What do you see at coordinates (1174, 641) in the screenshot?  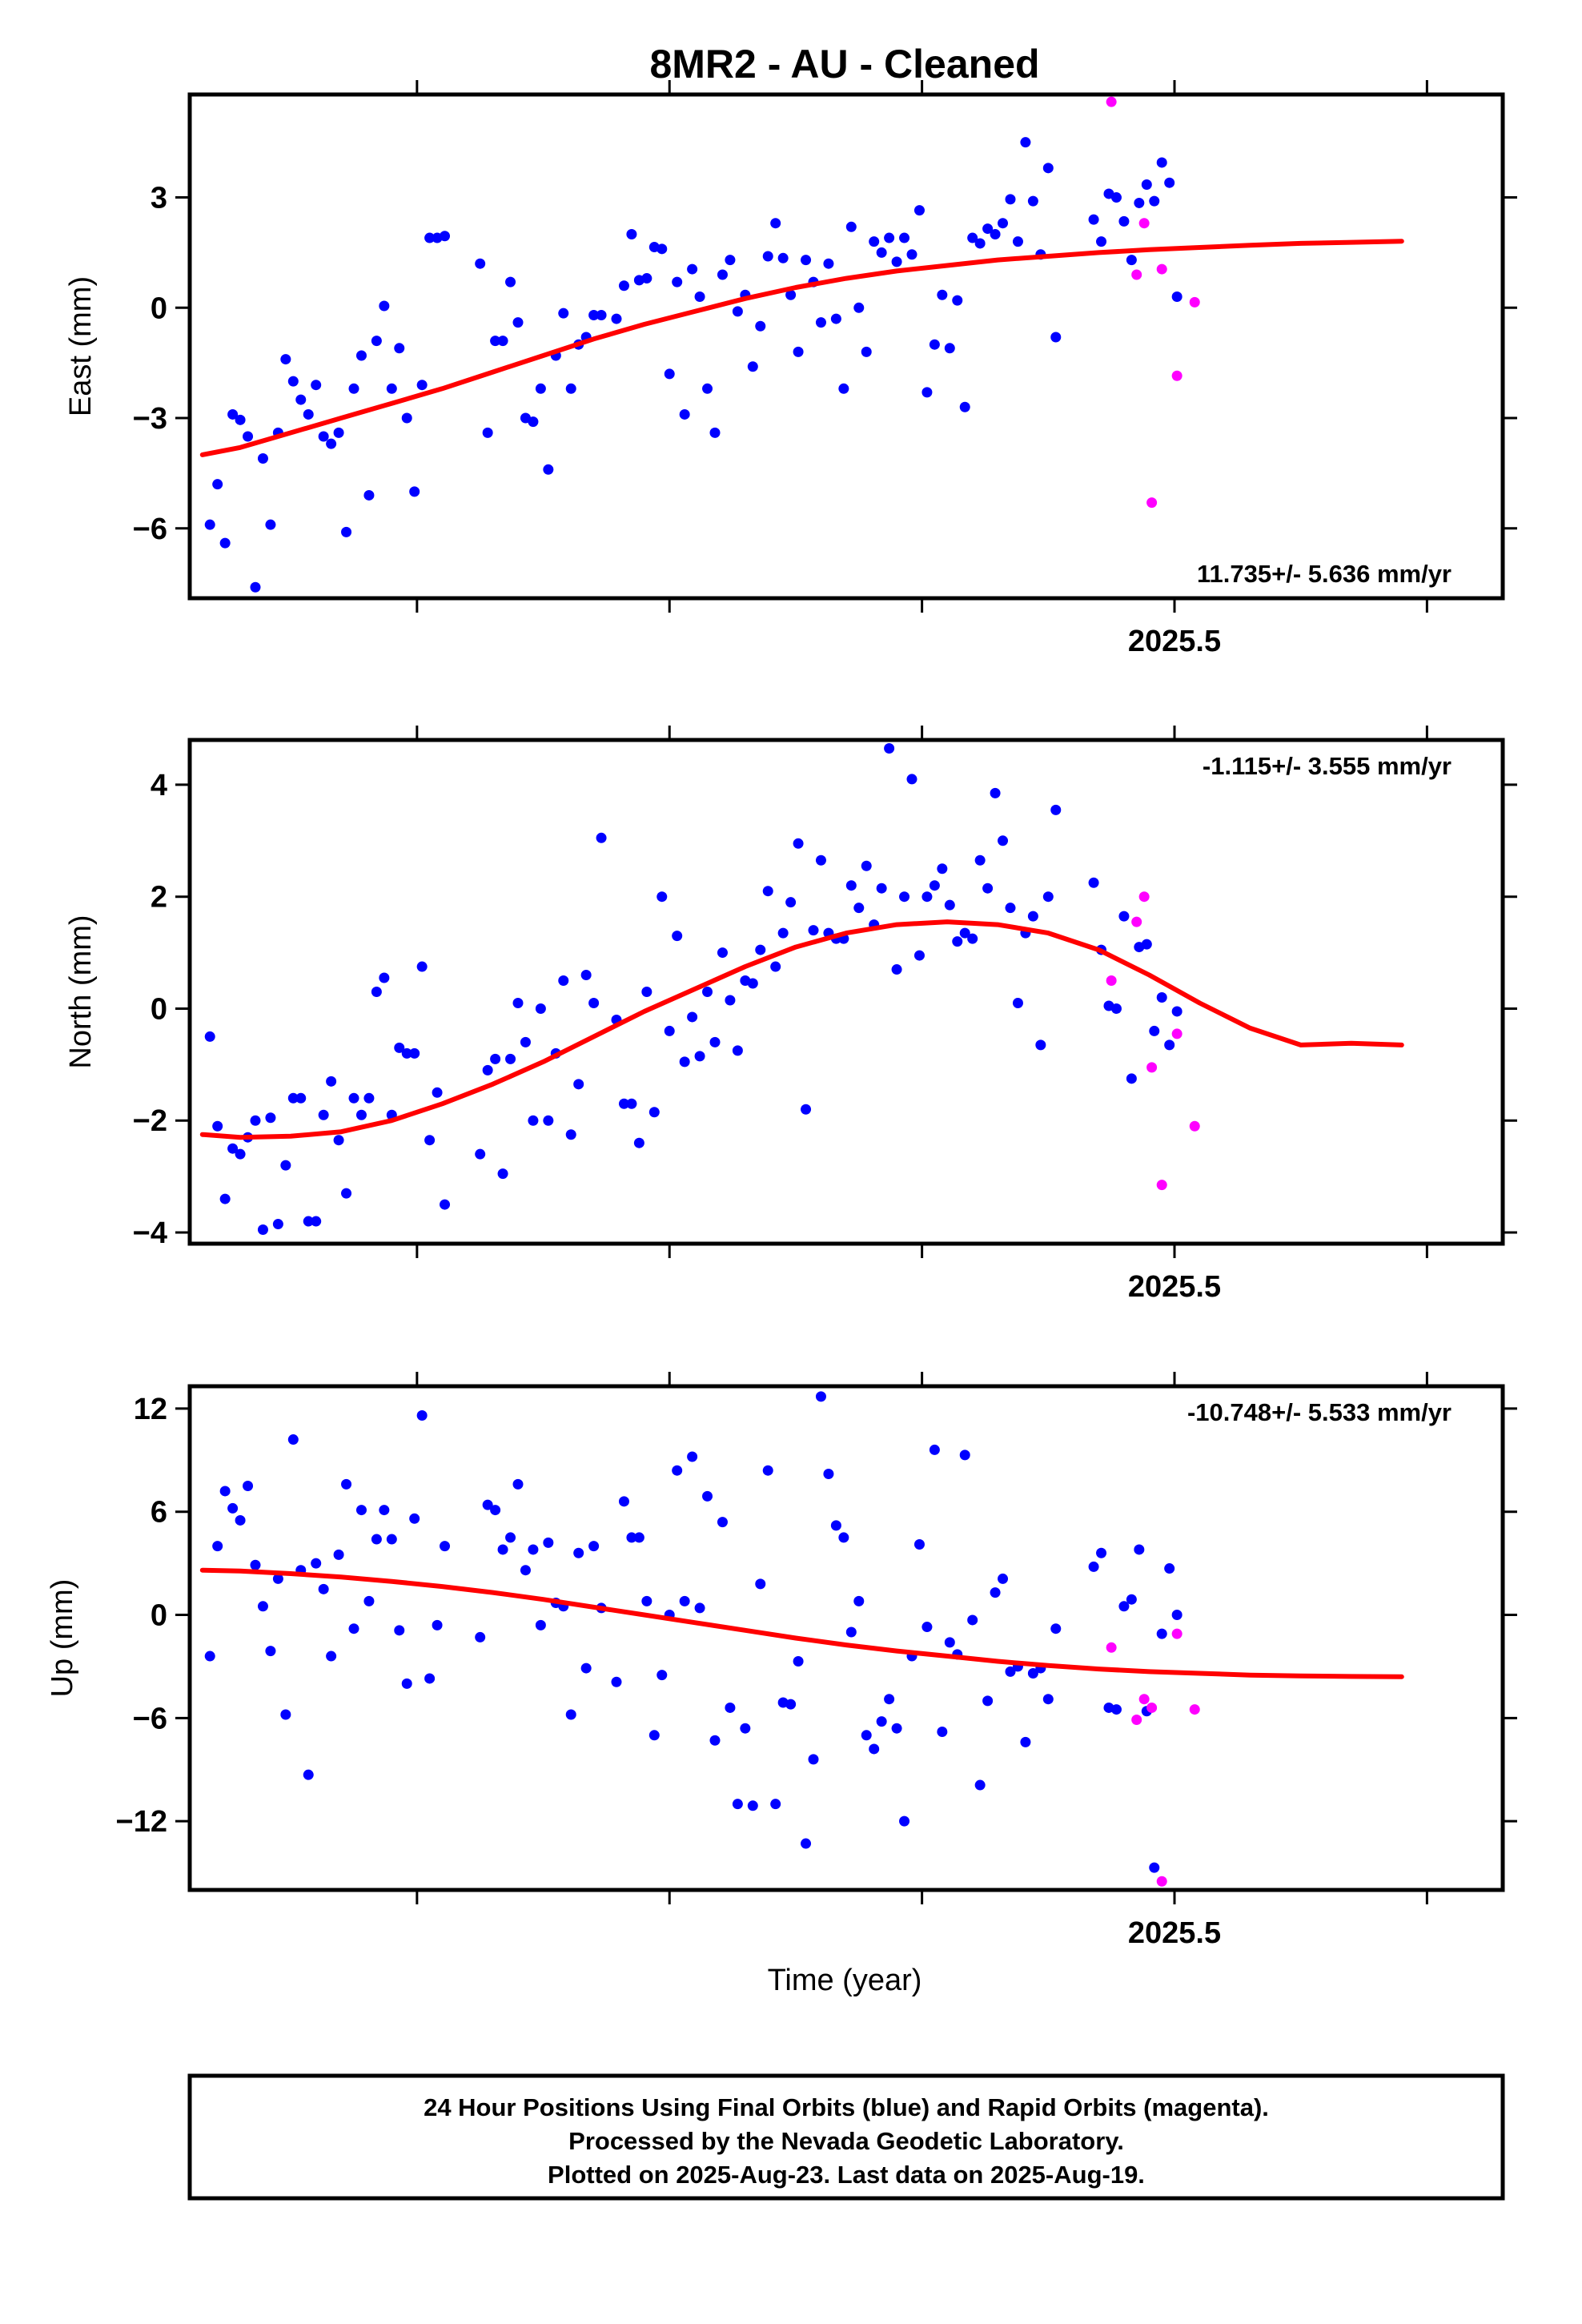 I see `east-xtick-label: 2025.5` at bounding box center [1174, 641].